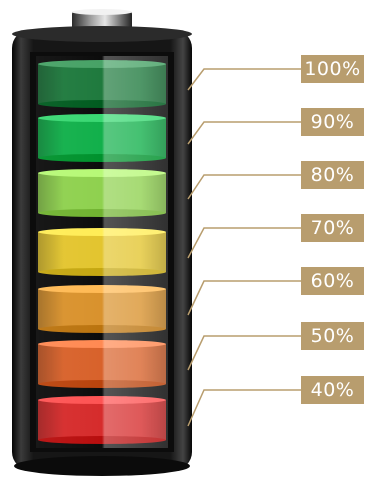 This screenshot has width=369, height=490. I want to click on level-label-100: 100%, so click(332, 69).